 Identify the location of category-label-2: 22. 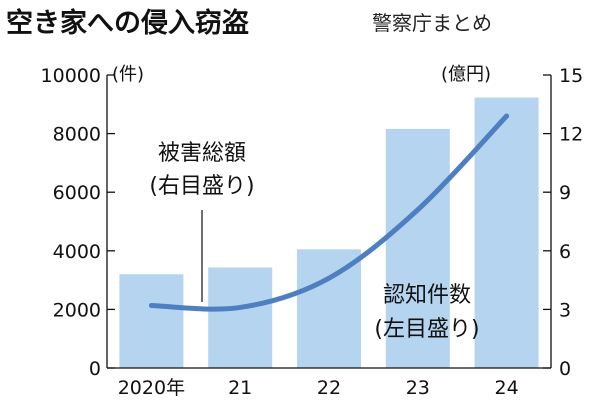
(329, 388).